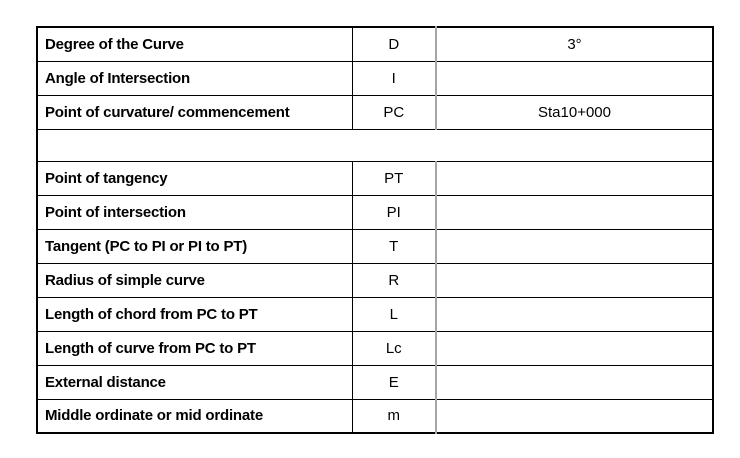 The height and width of the screenshot is (458, 740). I want to click on table-row: Middle ordinate or mid ordinate m, so click(375, 416).